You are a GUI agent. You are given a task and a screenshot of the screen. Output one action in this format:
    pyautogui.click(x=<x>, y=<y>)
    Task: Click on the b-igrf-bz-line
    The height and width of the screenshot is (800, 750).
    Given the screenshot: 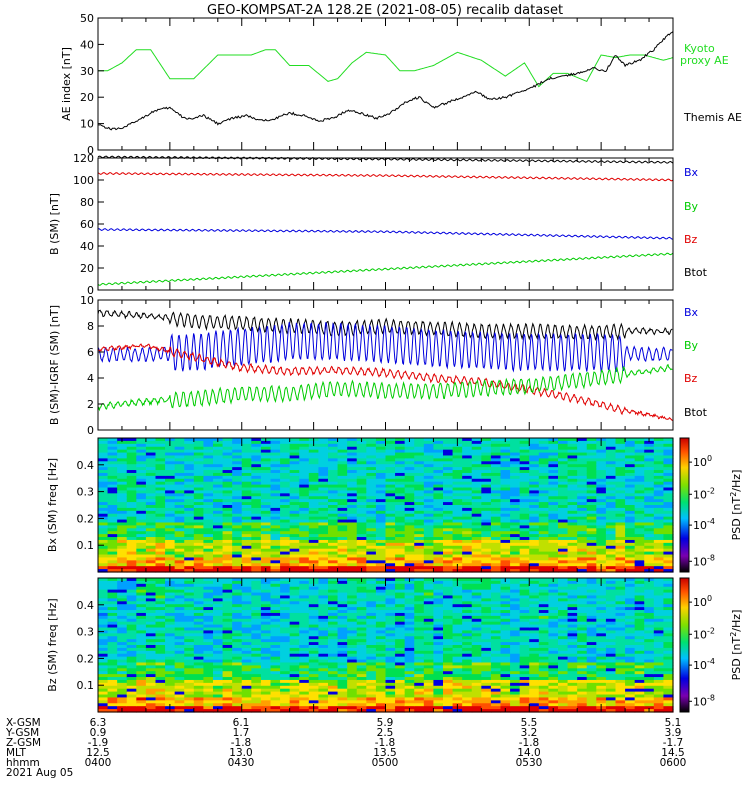 What is the action you would take?
    pyautogui.click(x=385, y=382)
    